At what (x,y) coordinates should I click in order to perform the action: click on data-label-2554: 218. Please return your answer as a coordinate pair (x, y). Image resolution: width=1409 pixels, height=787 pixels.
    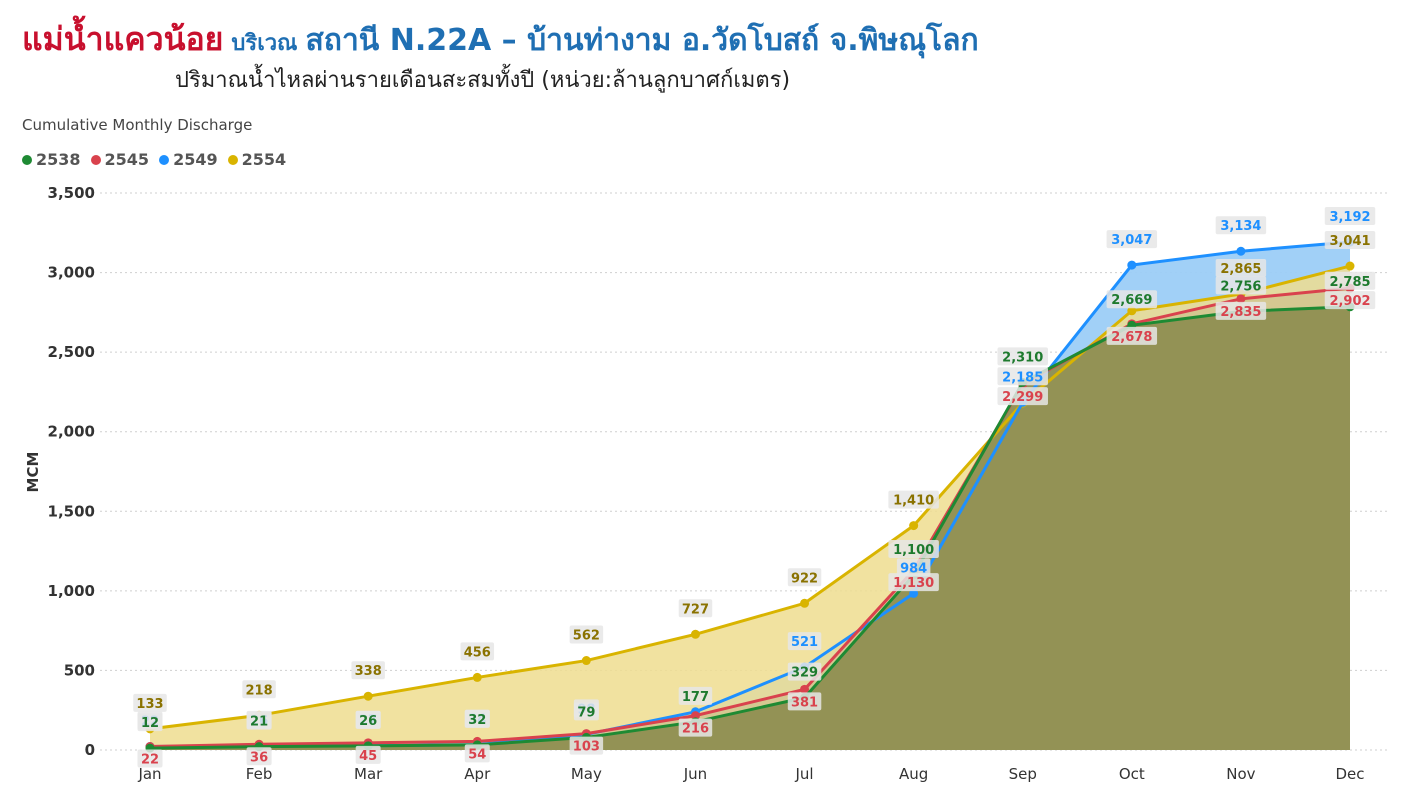
    Looking at the image, I should click on (259, 690).